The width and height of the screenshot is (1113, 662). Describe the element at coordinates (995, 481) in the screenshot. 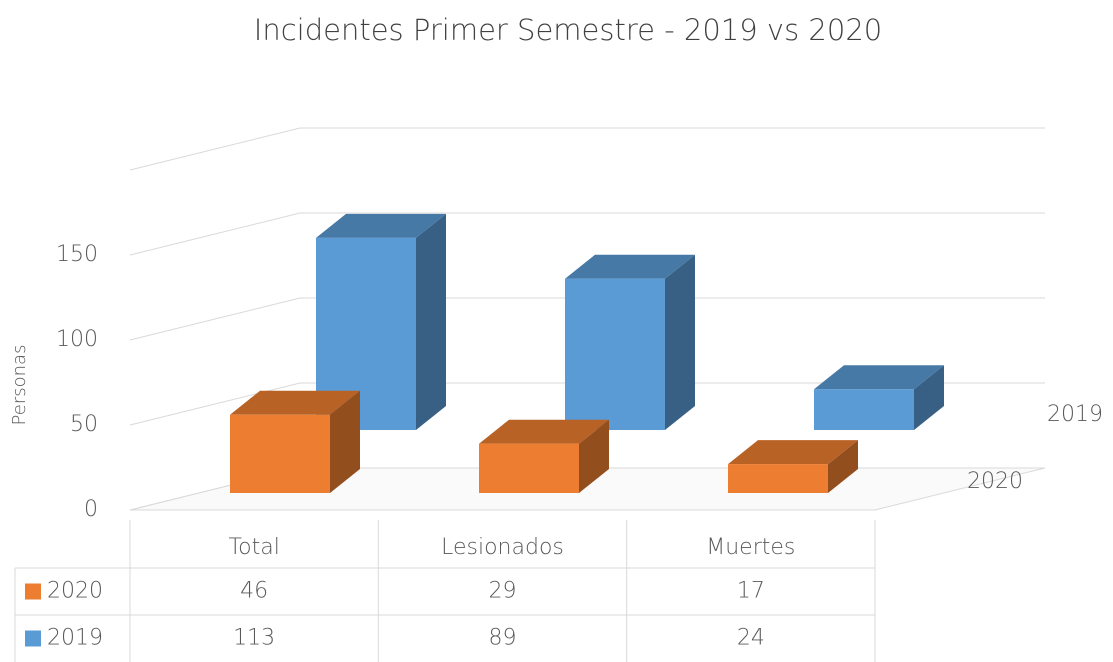

I see `depth-label: 2020` at that location.